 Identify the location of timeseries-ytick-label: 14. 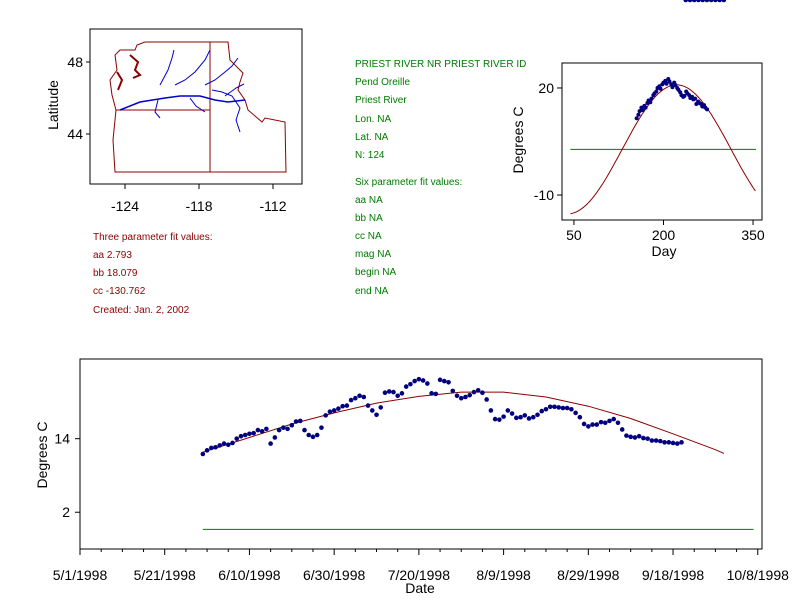
(62, 439).